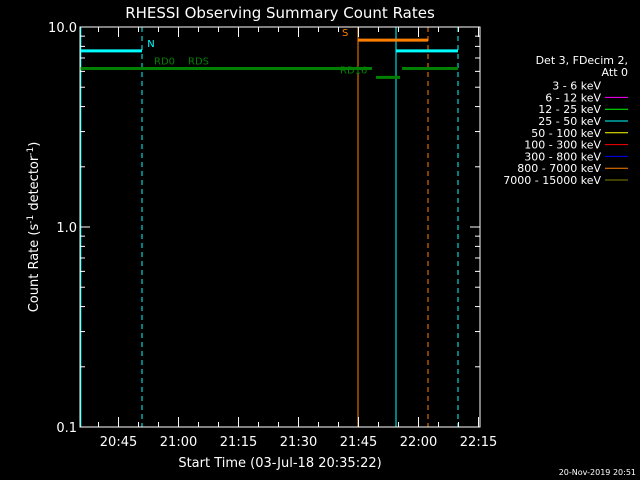  I want to click on legend-label-1: 6 - 12 keV, so click(573, 97).